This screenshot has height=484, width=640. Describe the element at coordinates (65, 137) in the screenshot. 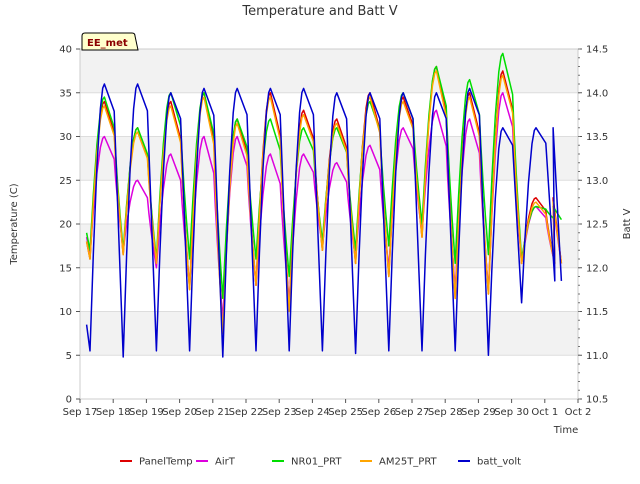

I see `y-tick-label: 30` at that location.